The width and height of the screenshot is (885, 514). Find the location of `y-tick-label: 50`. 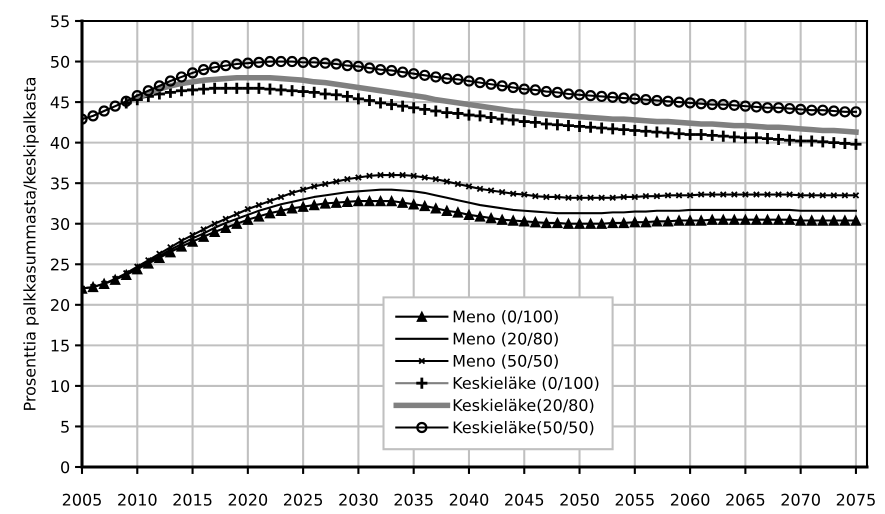

y-tick-label: 50 is located at coordinates (60, 62).